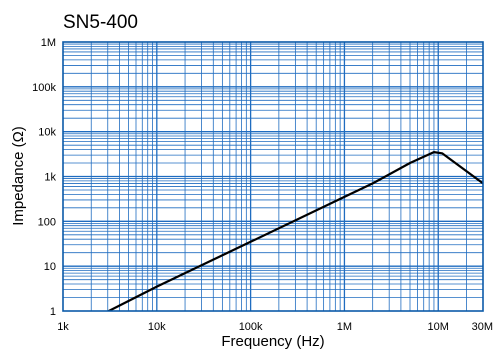  I want to click on y-tick-label: 10, so click(50, 267).